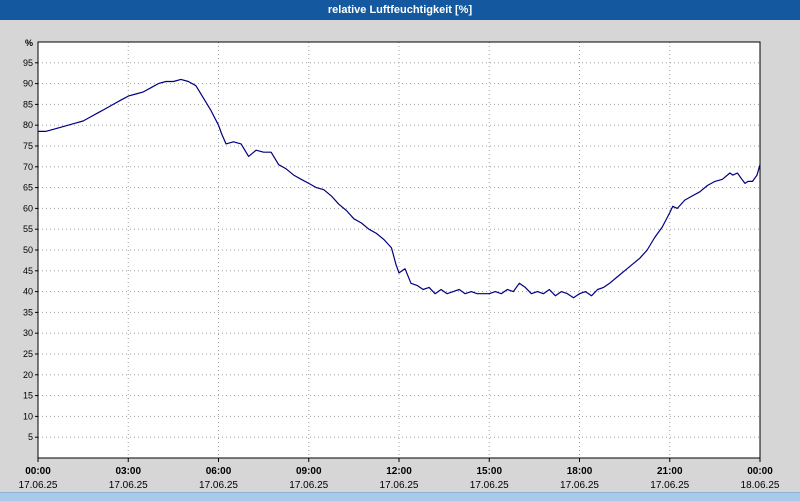 The image size is (800, 501). What do you see at coordinates (28, 84) in the screenshot?
I see `svg-text: 90` at bounding box center [28, 84].